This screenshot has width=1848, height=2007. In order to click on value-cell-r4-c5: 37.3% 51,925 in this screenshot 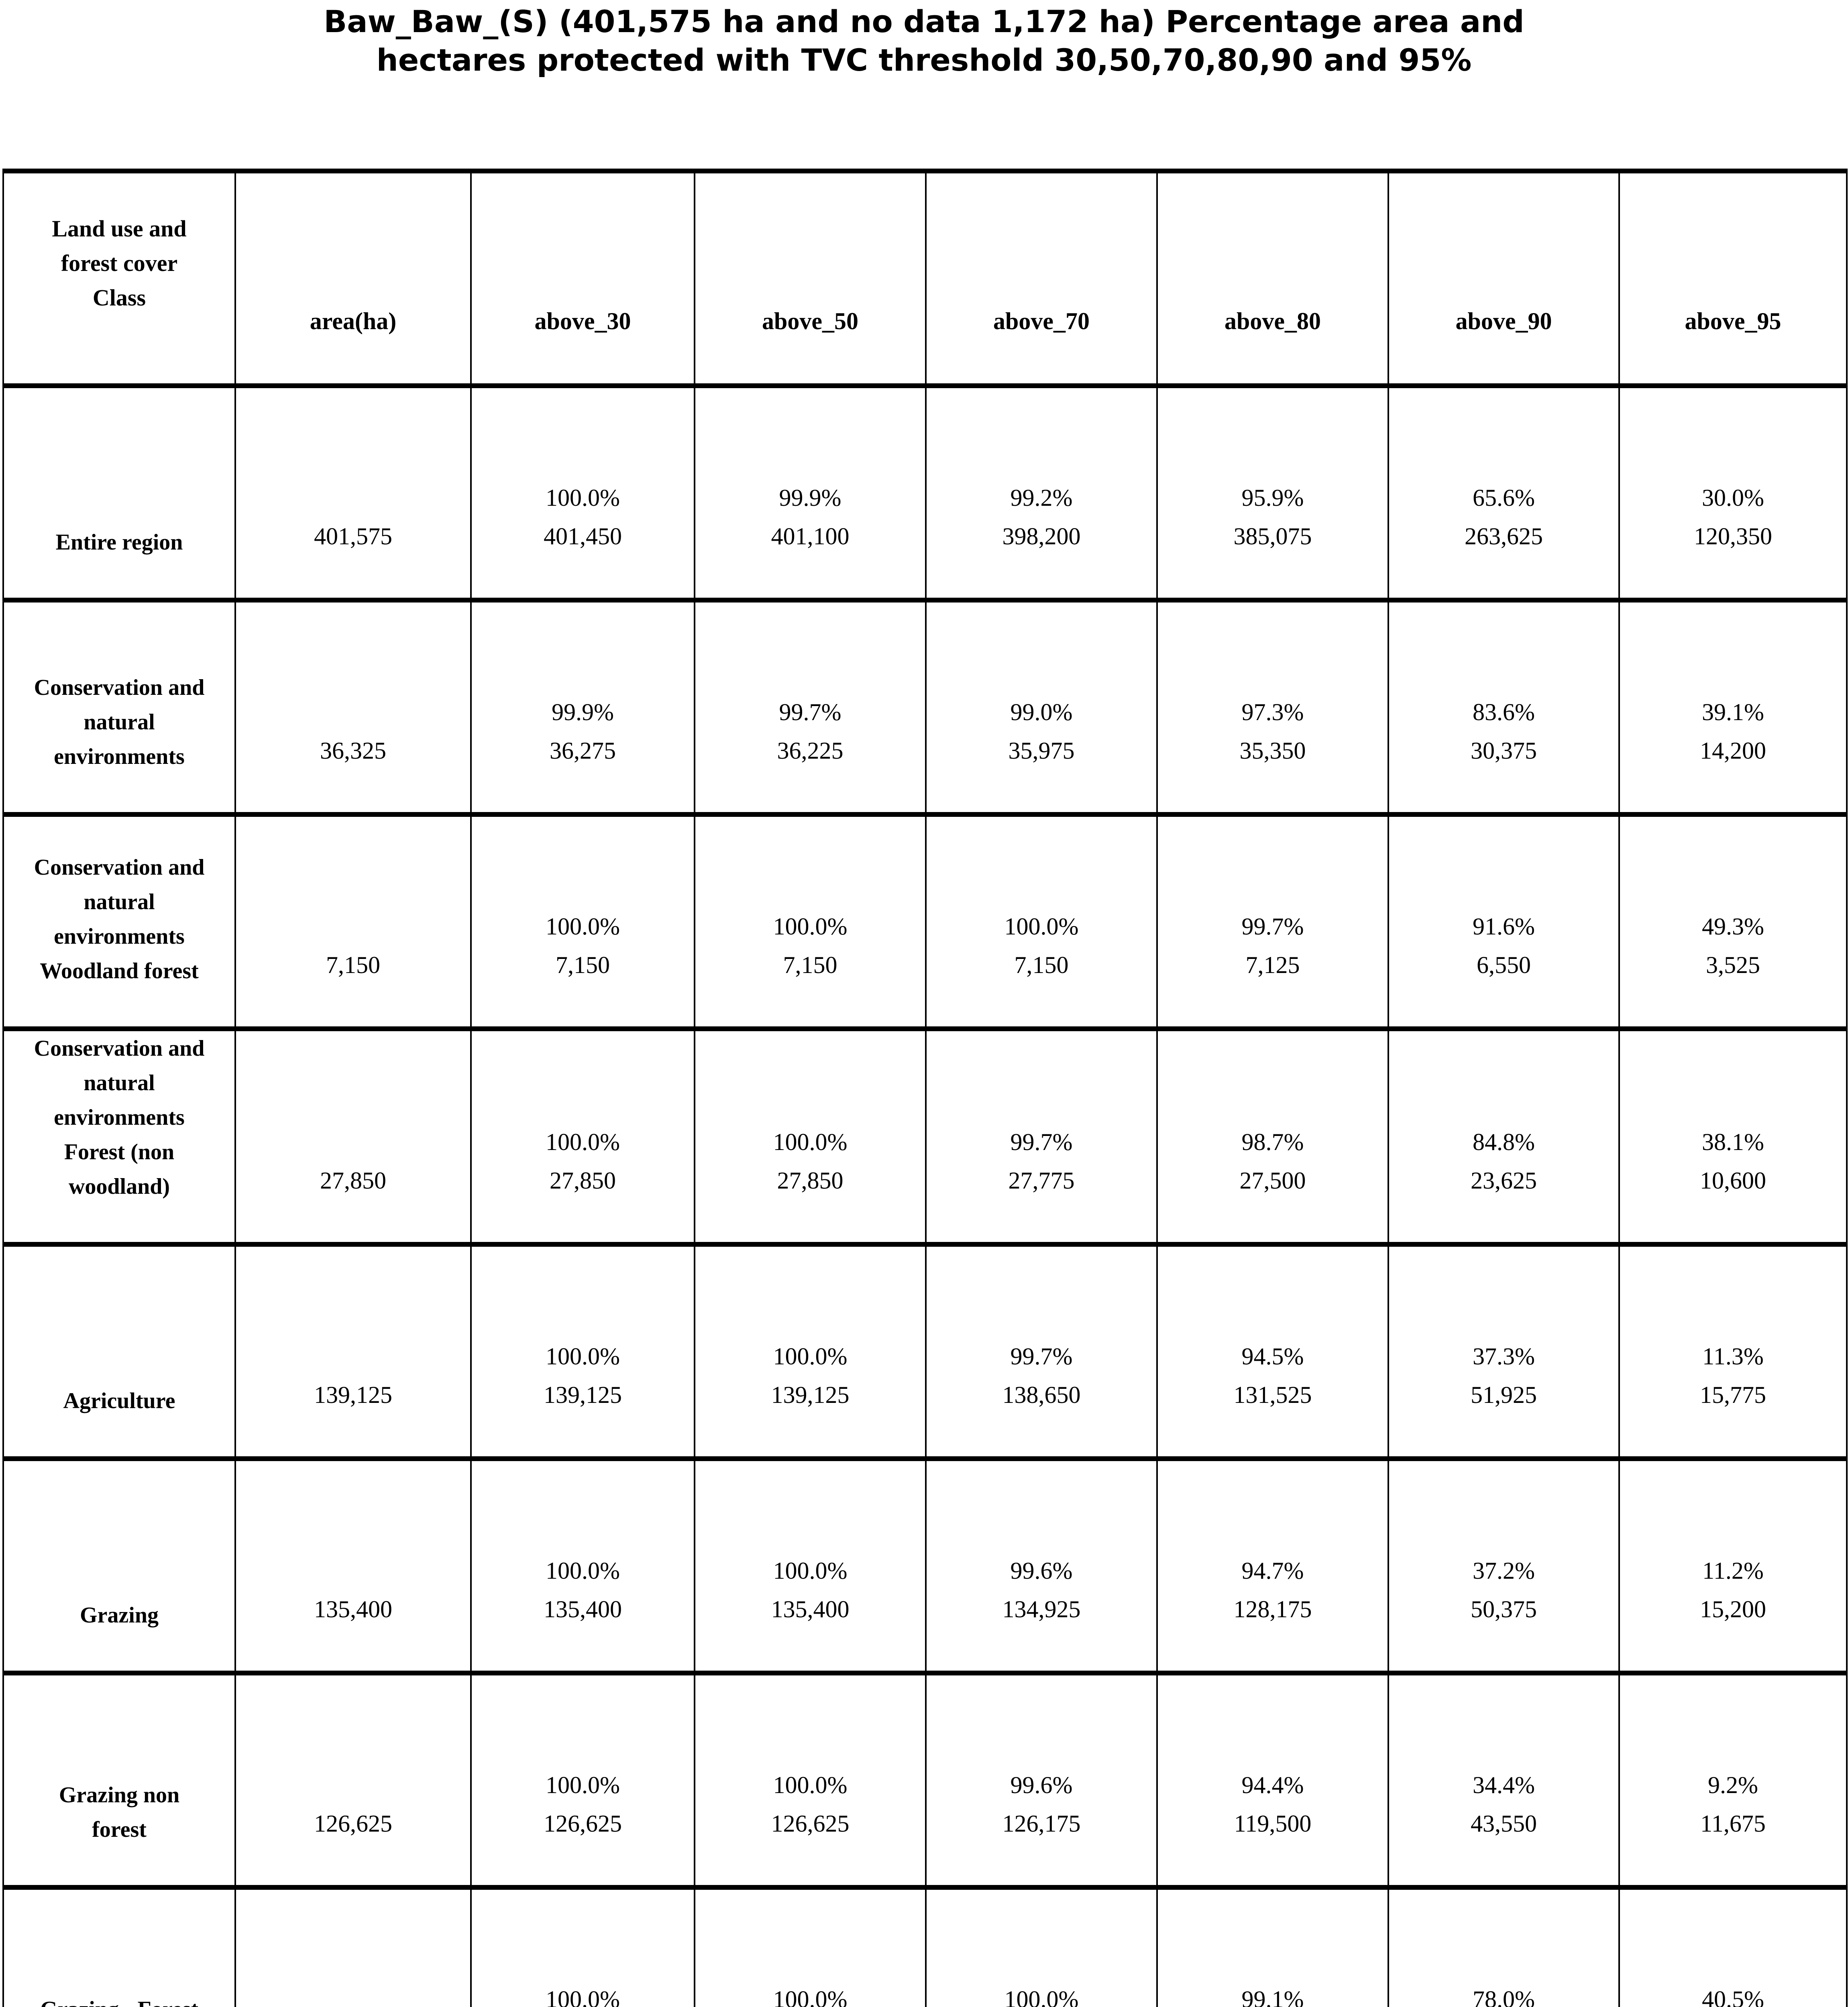, I will do `click(1503, 1351)`.